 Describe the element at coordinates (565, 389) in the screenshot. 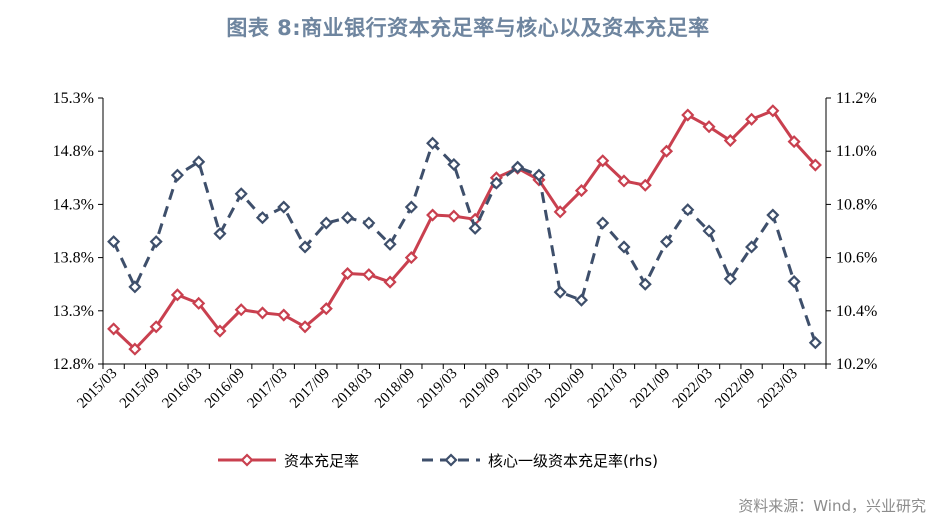

I see `x-tick-label: 2020/09` at that location.